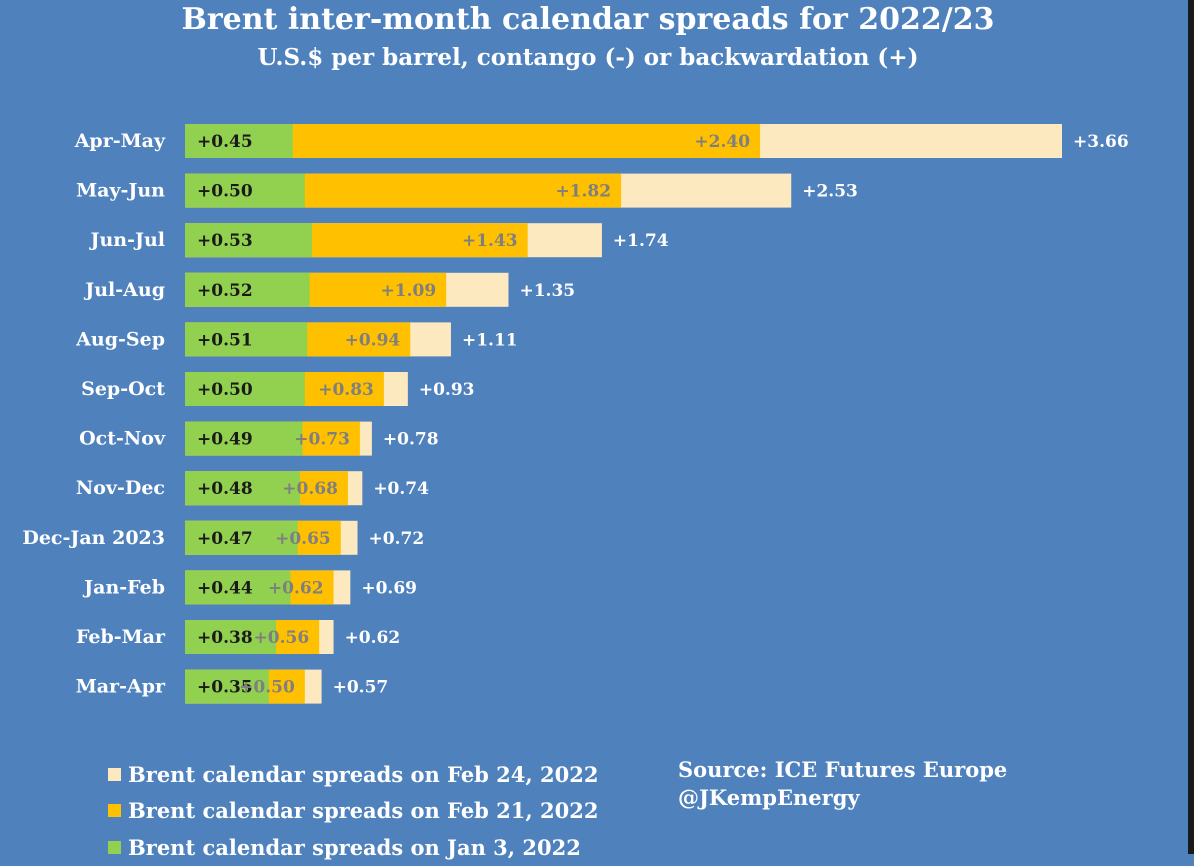 This screenshot has height=866, width=1194. What do you see at coordinates (830, 192) in the screenshot?
I see `data-label-feb24: +2.53` at bounding box center [830, 192].